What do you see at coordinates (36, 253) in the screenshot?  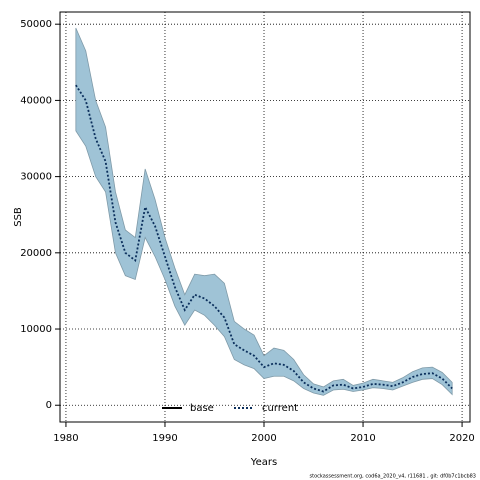 I see `y-tick-label: 20000` at bounding box center [36, 253].